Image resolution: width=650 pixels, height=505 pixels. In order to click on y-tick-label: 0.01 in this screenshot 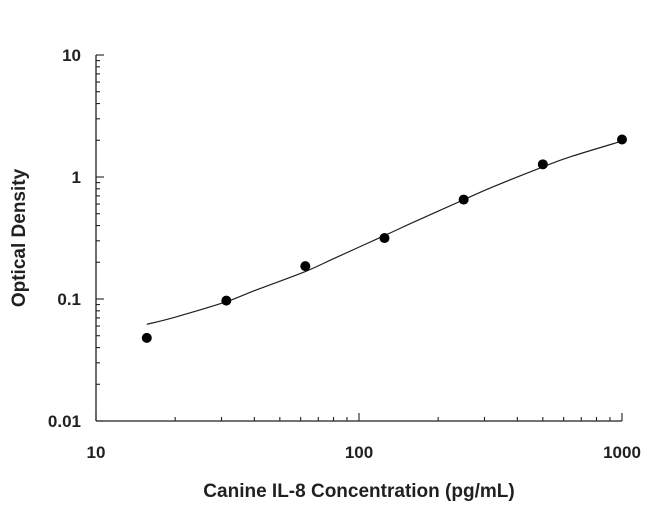, I will do `click(64, 421)`.